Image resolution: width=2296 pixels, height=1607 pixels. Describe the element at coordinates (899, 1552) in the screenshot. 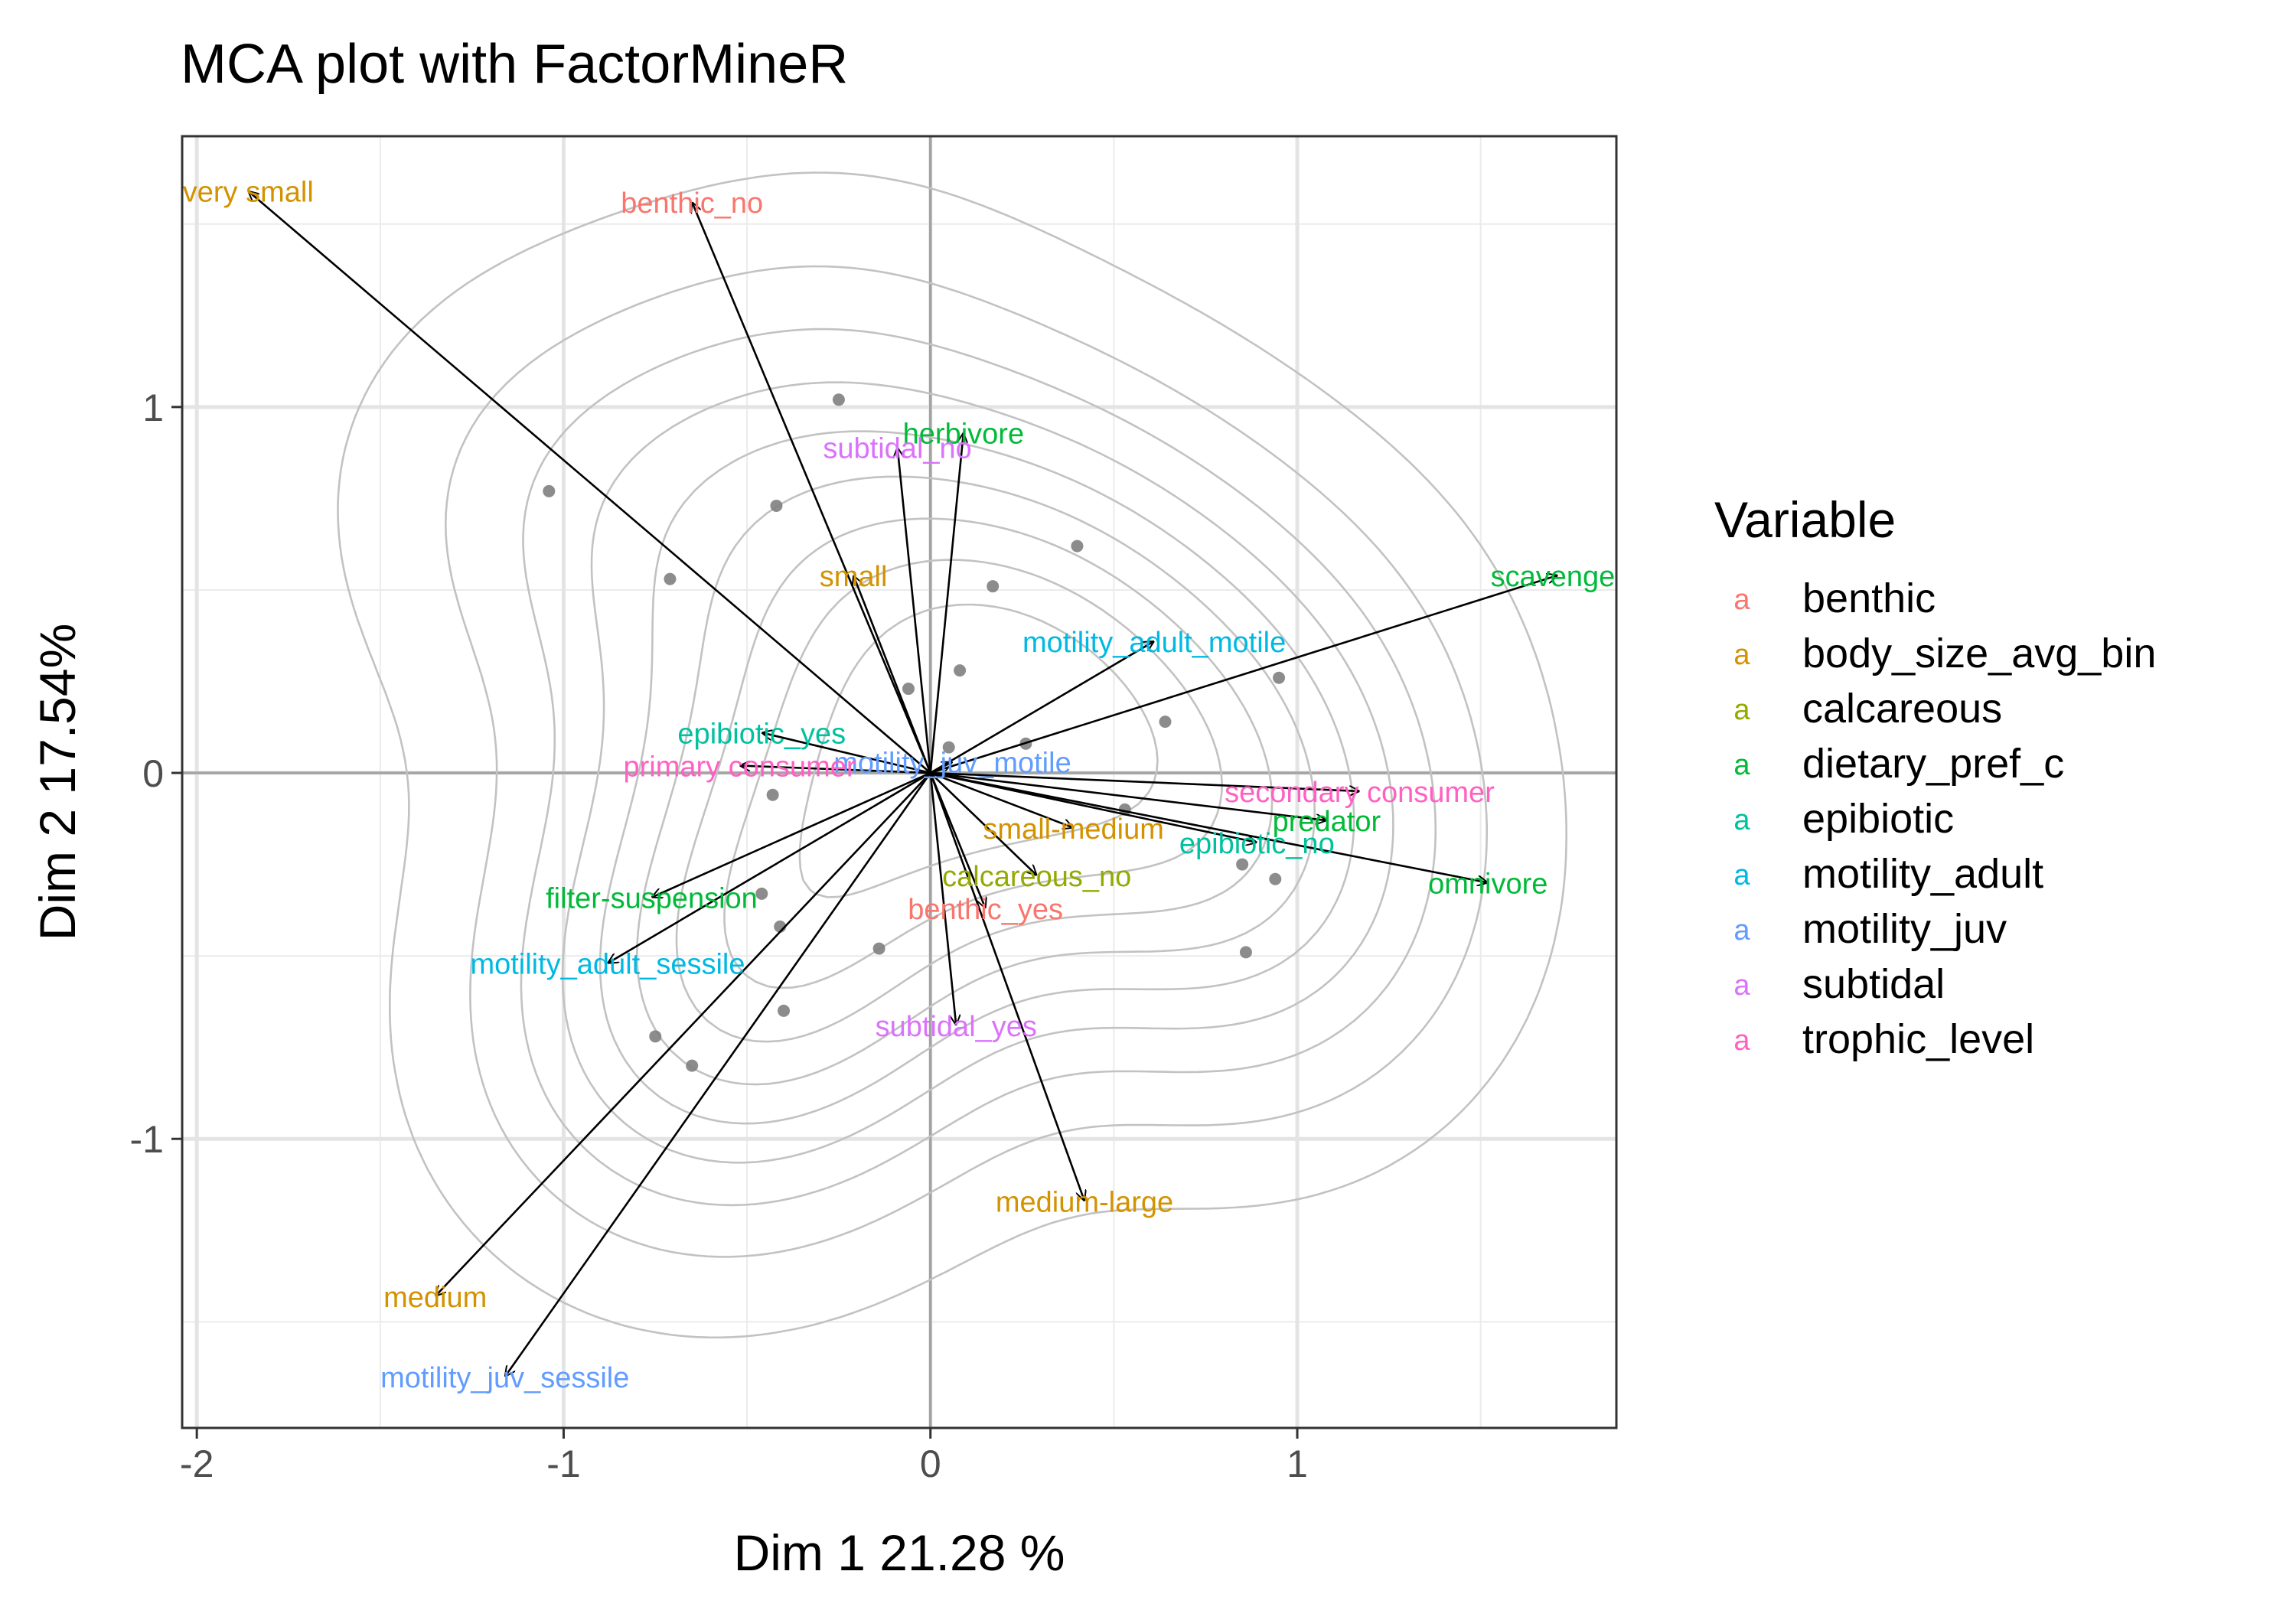

I see `x-axis-label: Dim 1 21.28 %` at that location.